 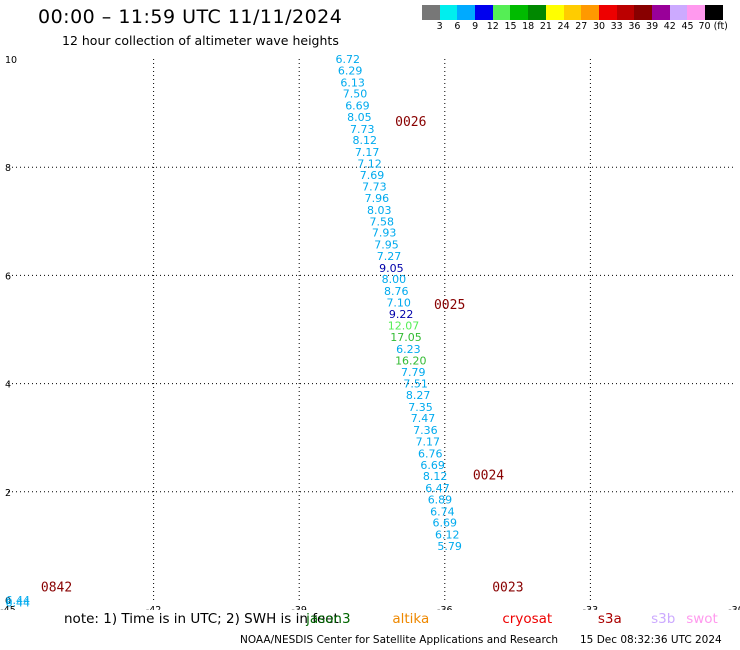 What do you see at coordinates (651, 640) in the screenshot?
I see `footer-timestamp: 15 Dec 08:32:36 UTC 2024` at bounding box center [651, 640].